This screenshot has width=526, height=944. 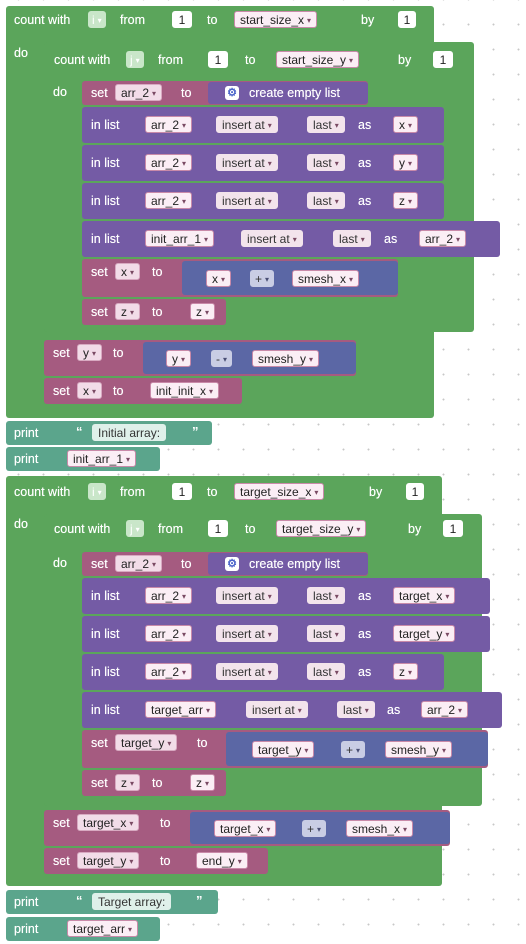 I want to click on value-var-target-y: target_y ▾, so click(x=424, y=633).